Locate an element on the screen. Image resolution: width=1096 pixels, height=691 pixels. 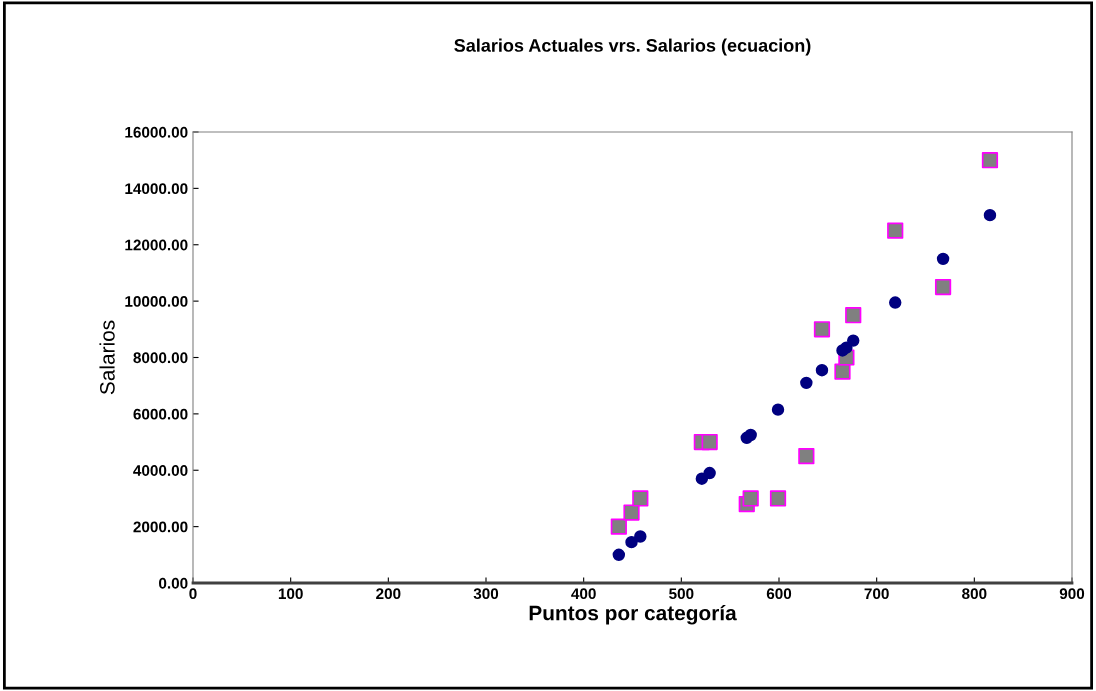
y-tick-label: 14000.00 is located at coordinates (156, 189).